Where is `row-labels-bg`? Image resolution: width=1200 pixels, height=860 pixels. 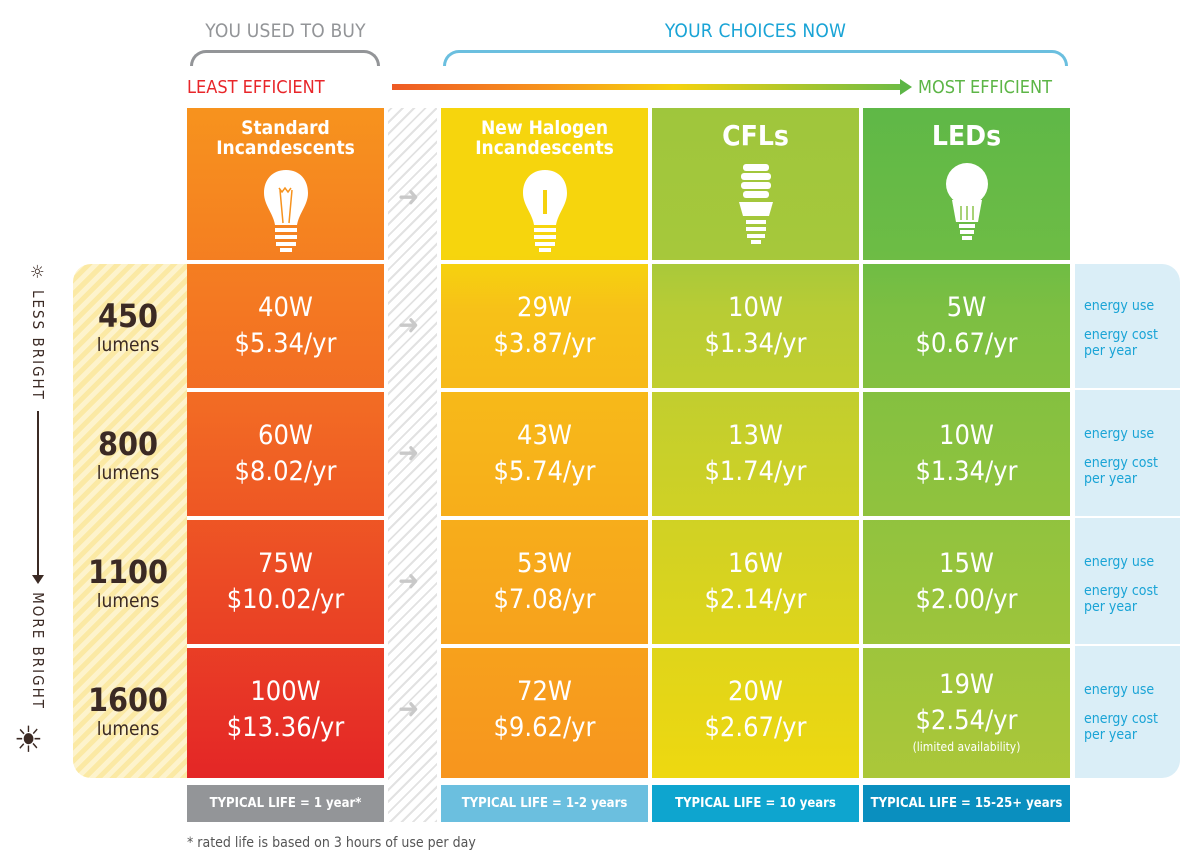
row-labels-bg is located at coordinates (1127, 521).